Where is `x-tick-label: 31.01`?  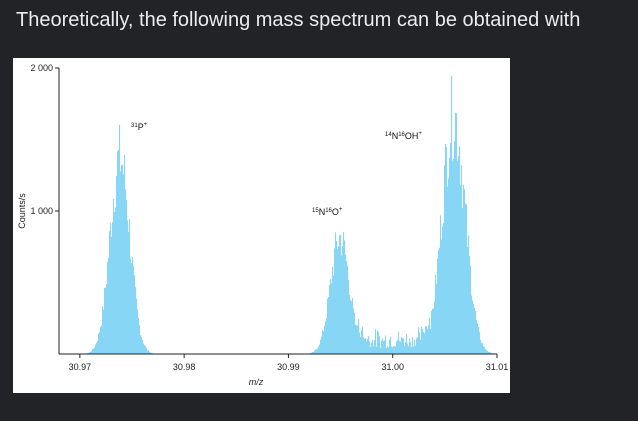
x-tick-label: 31.01 is located at coordinates (497, 367).